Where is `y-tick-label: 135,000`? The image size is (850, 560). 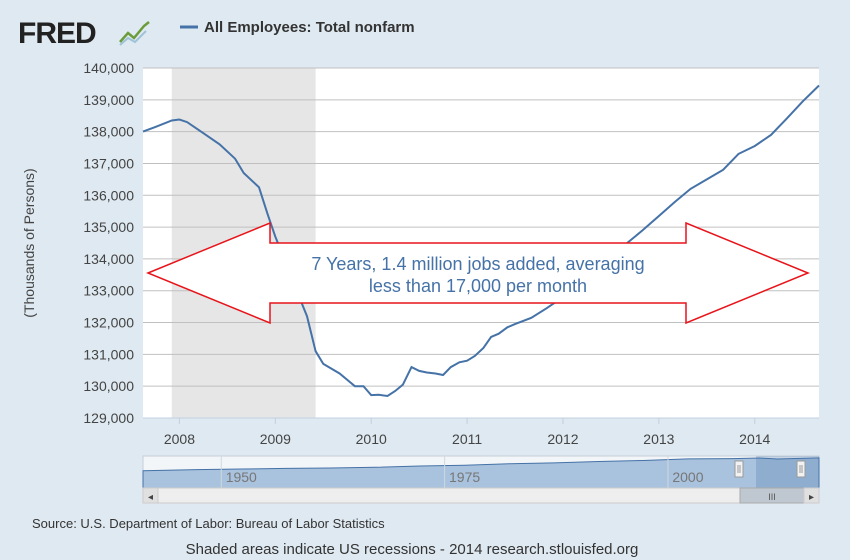
y-tick-label: 135,000 is located at coordinates (108, 227).